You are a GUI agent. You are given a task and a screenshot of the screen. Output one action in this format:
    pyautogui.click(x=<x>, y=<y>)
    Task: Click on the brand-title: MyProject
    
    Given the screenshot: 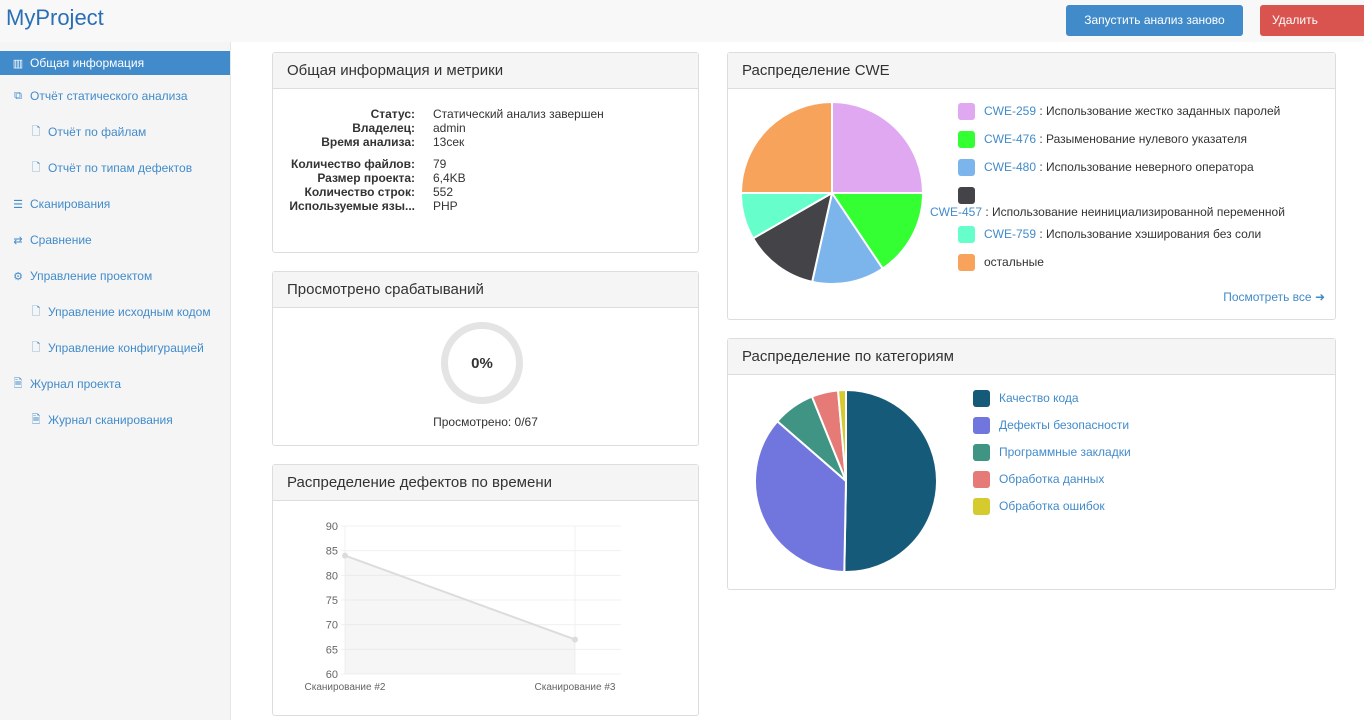 What is the action you would take?
    pyautogui.click(x=55, y=17)
    